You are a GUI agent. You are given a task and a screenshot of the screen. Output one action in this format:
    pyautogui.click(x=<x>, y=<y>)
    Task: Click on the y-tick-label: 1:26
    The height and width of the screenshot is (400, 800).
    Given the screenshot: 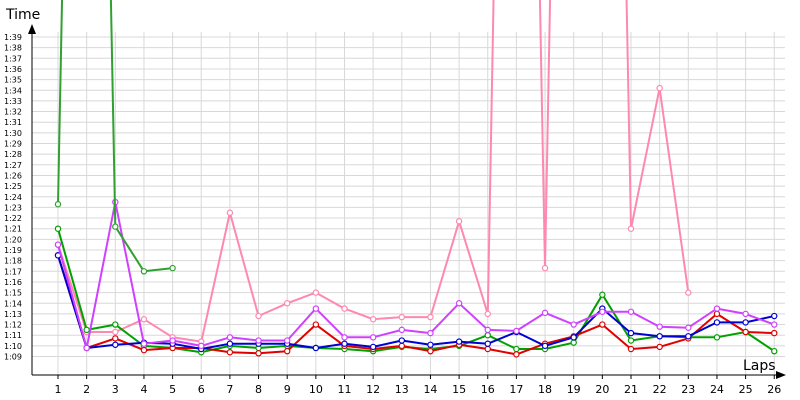 What is the action you would take?
    pyautogui.click(x=13, y=175)
    